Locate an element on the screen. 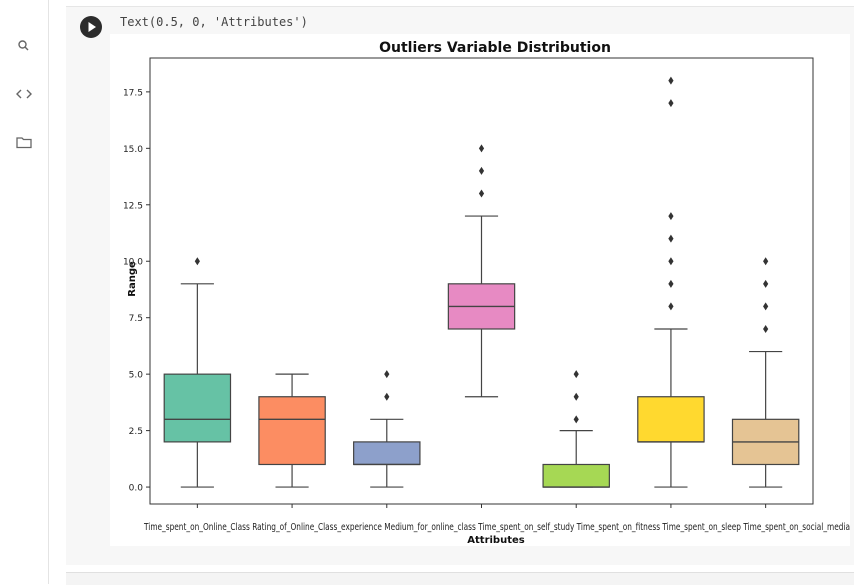 This screenshot has width=854, height=585. box-Time_spent_on_fitness is located at coordinates (576, 475).